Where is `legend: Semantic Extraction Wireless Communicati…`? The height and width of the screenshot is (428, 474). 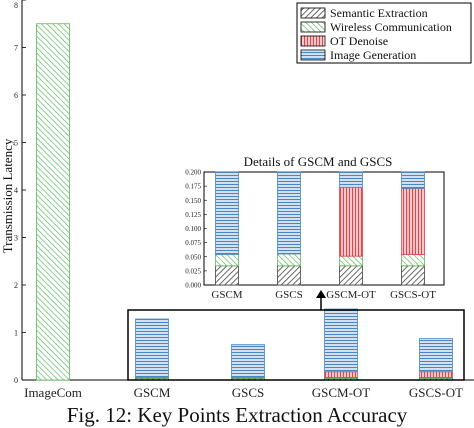
legend: Semantic Extraction Wireless Communicati… is located at coordinates (384, 33).